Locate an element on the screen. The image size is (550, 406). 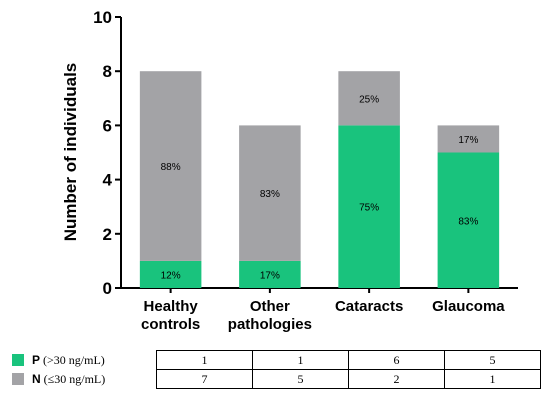
y-tick-label: 8 is located at coordinates (107, 71).